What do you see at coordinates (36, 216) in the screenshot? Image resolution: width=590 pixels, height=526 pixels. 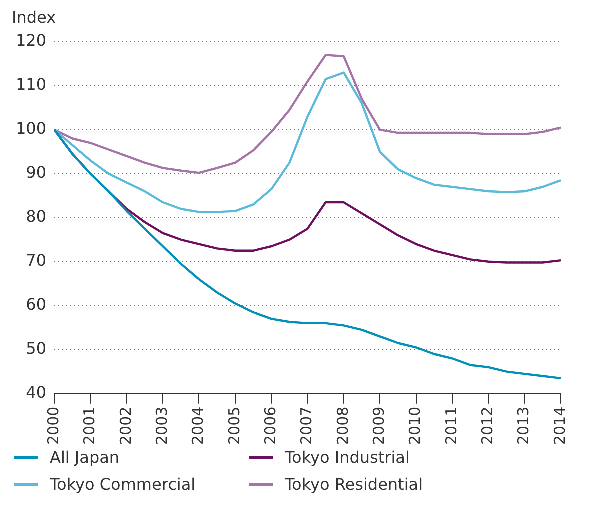 I see `y-tick-label: 80` at bounding box center [36, 216].